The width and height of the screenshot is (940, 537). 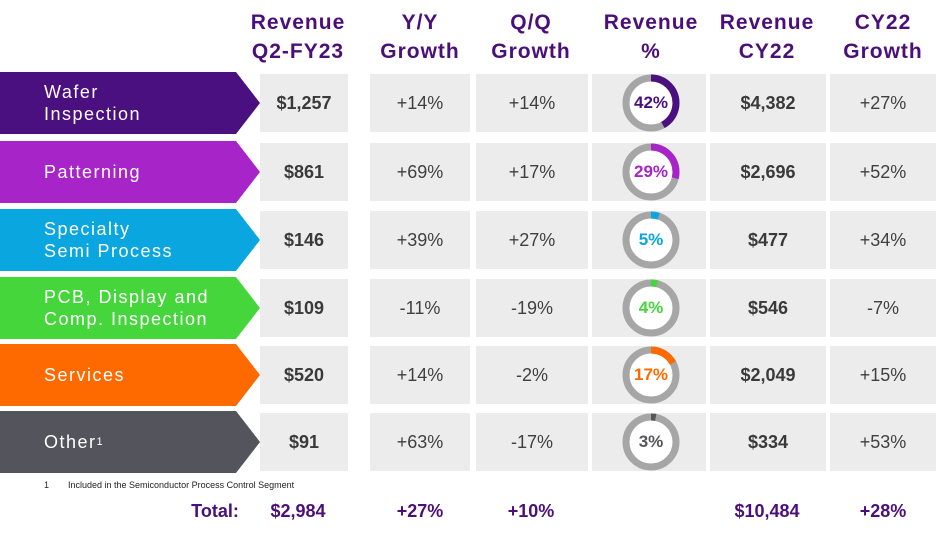 What do you see at coordinates (651, 37) in the screenshot?
I see `header-revenue-pct: Revenue %` at bounding box center [651, 37].